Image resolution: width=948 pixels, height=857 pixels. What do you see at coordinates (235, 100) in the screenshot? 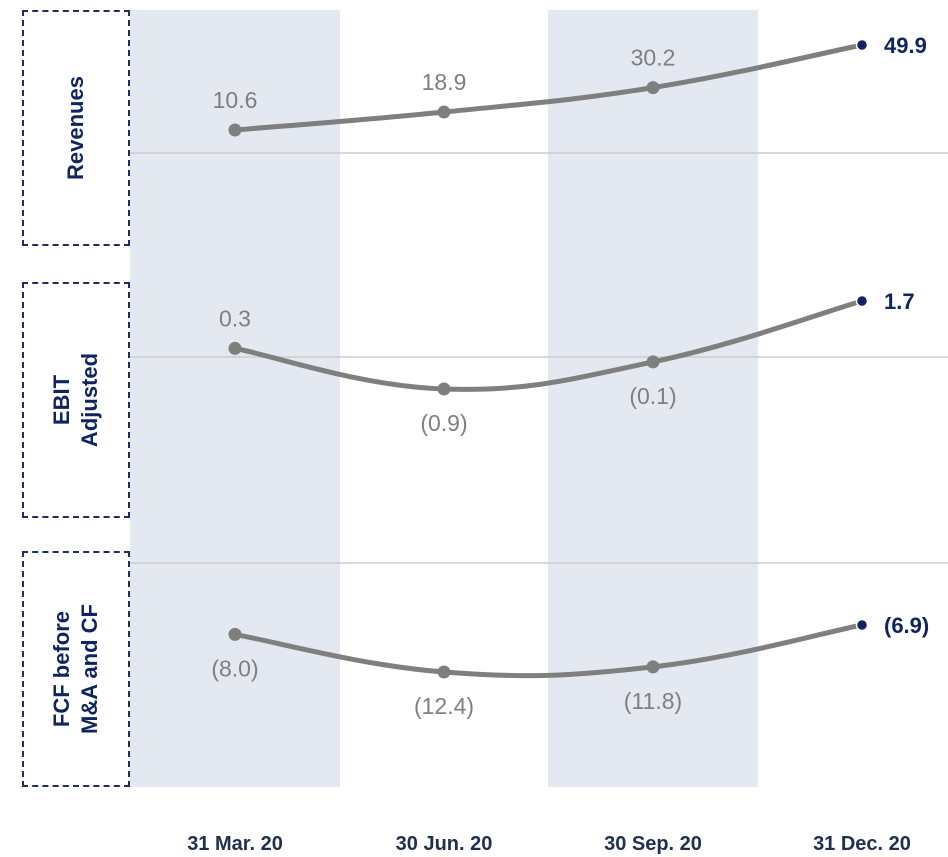
I see `data-label: 10.6` at bounding box center [235, 100].